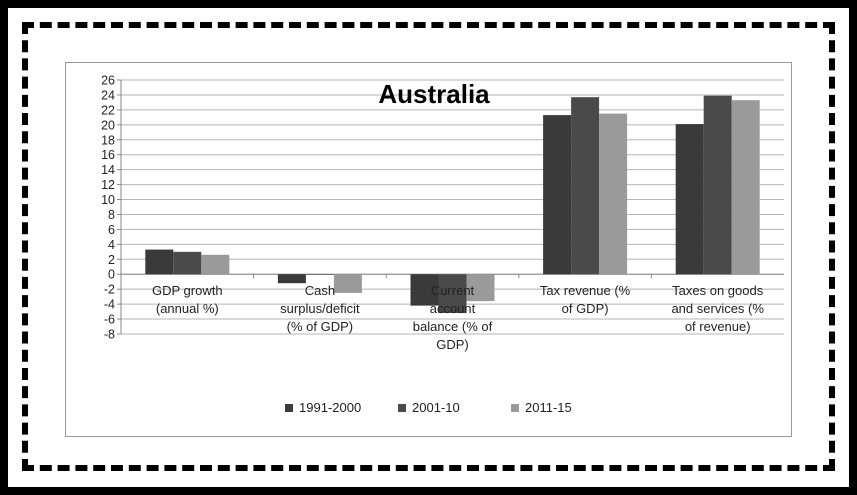 The height and width of the screenshot is (495, 857). What do you see at coordinates (585, 299) in the screenshot?
I see `category-label: Tax revenue (% of GDP)` at bounding box center [585, 299].